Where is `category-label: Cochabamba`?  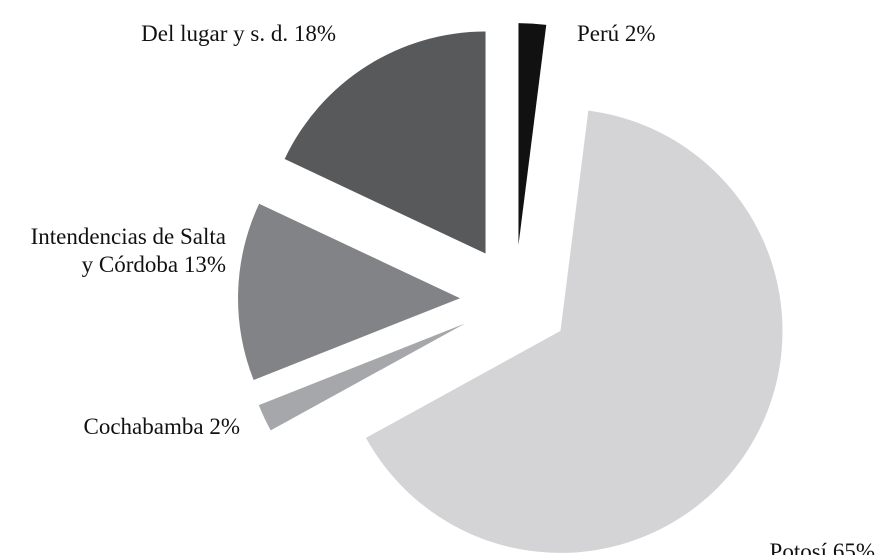
category-label: Cochabamba is located at coordinates (143, 426).